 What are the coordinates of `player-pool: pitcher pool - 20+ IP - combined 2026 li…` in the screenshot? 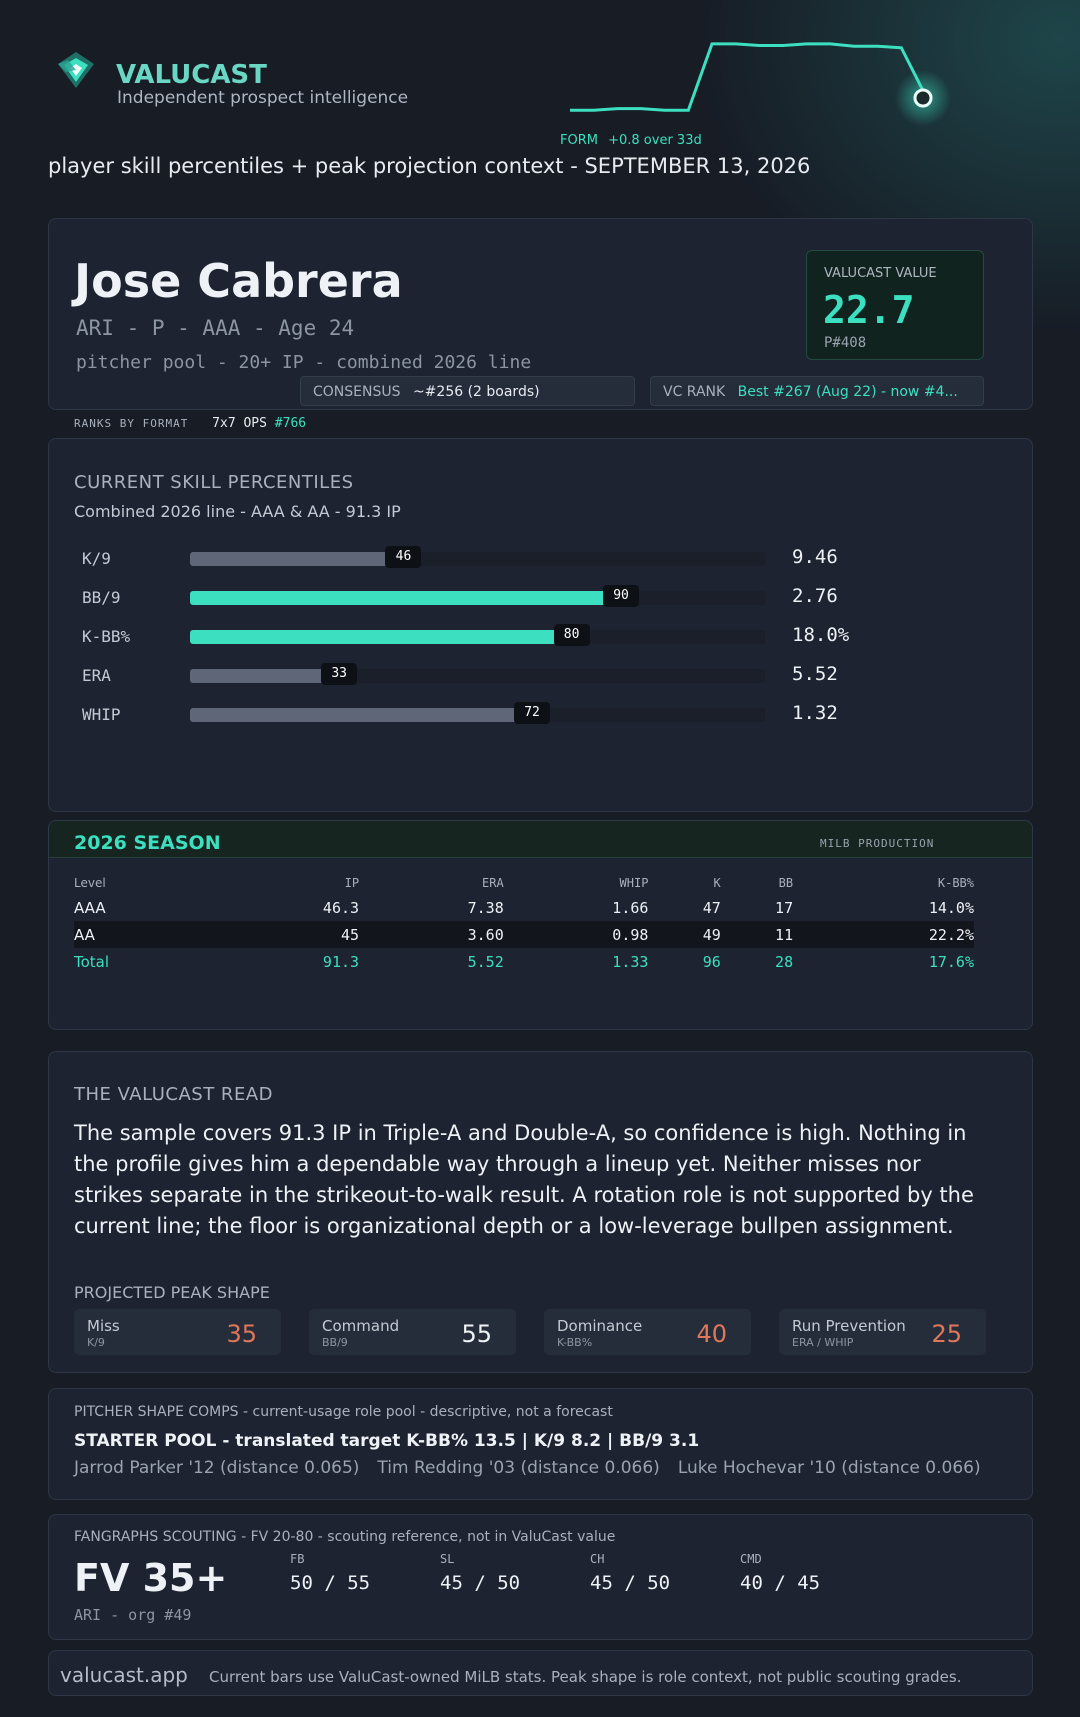 It's located at (304, 362).